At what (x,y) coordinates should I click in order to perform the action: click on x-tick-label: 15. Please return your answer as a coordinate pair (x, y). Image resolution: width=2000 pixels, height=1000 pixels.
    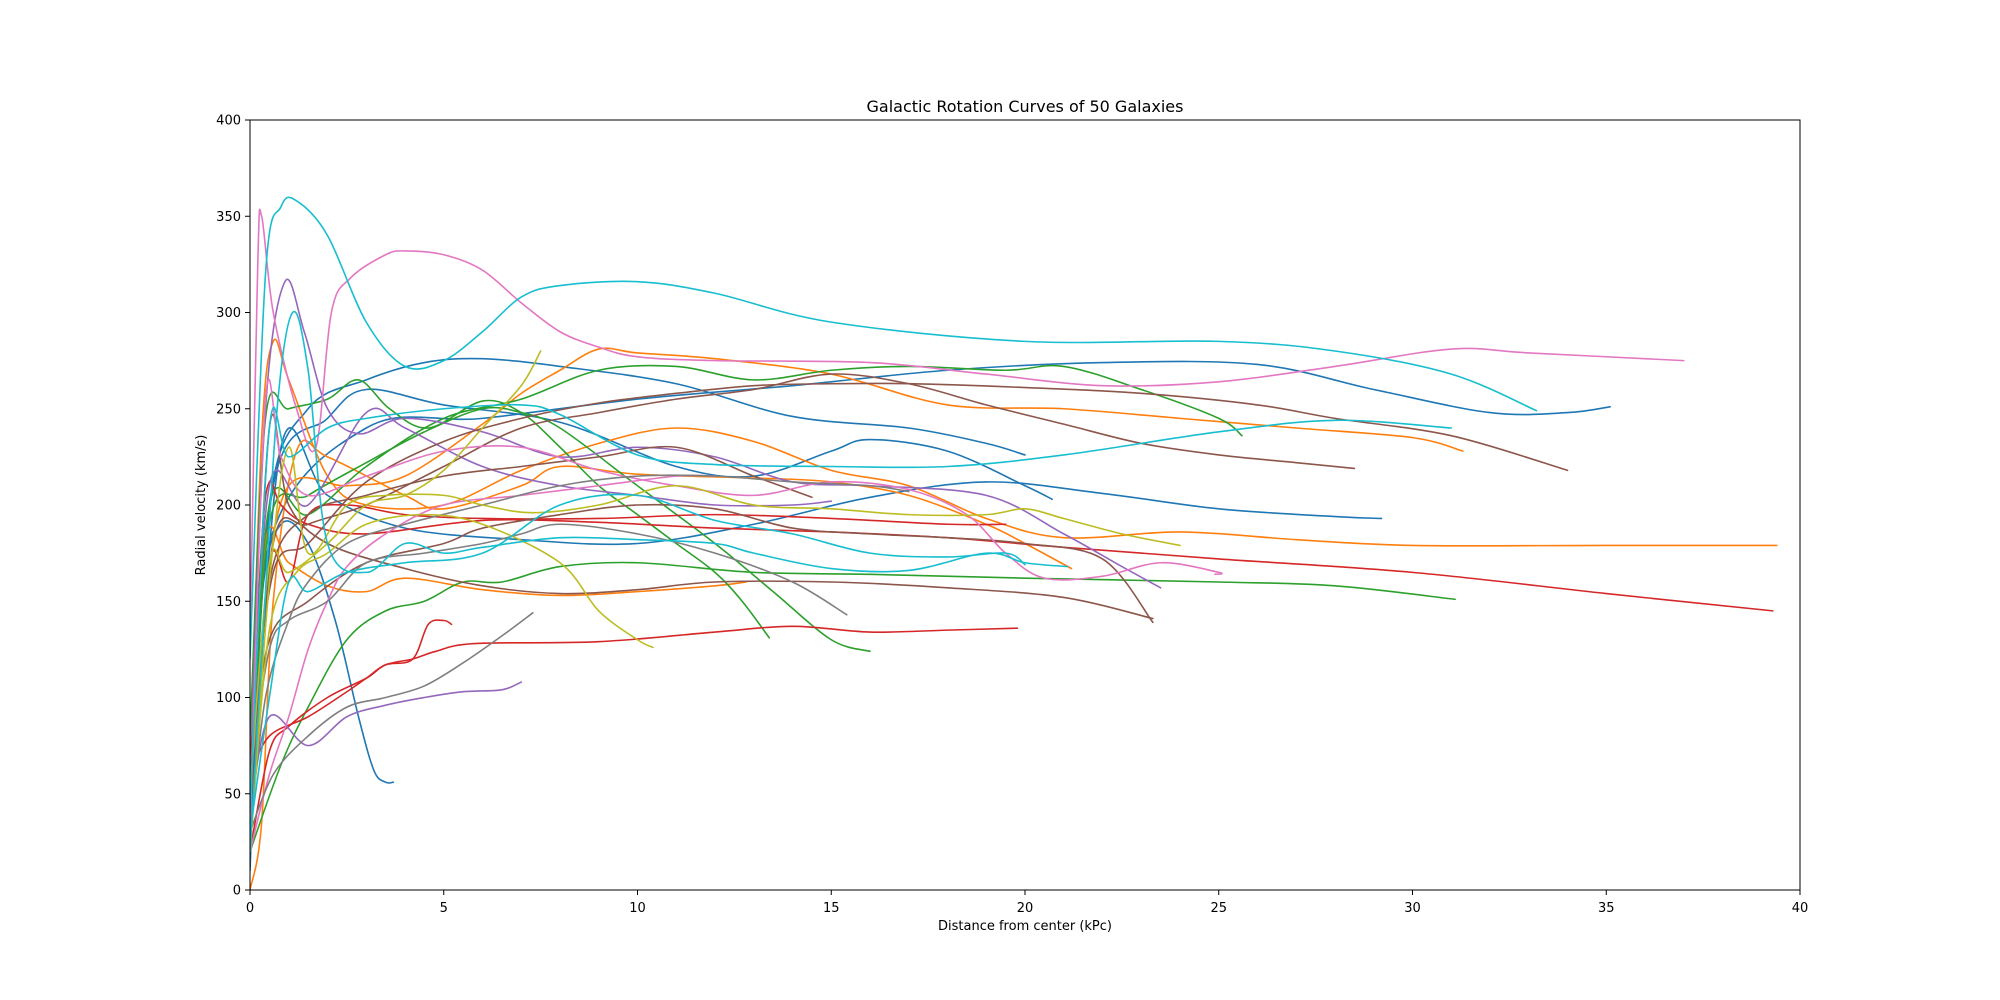
    Looking at the image, I should click on (831, 908).